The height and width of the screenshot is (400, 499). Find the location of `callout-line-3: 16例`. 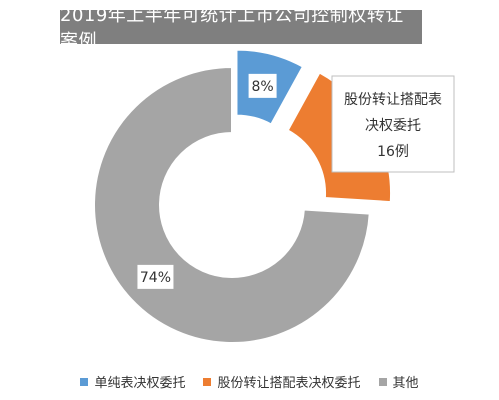

callout-line-3: 16例 is located at coordinates (393, 152).